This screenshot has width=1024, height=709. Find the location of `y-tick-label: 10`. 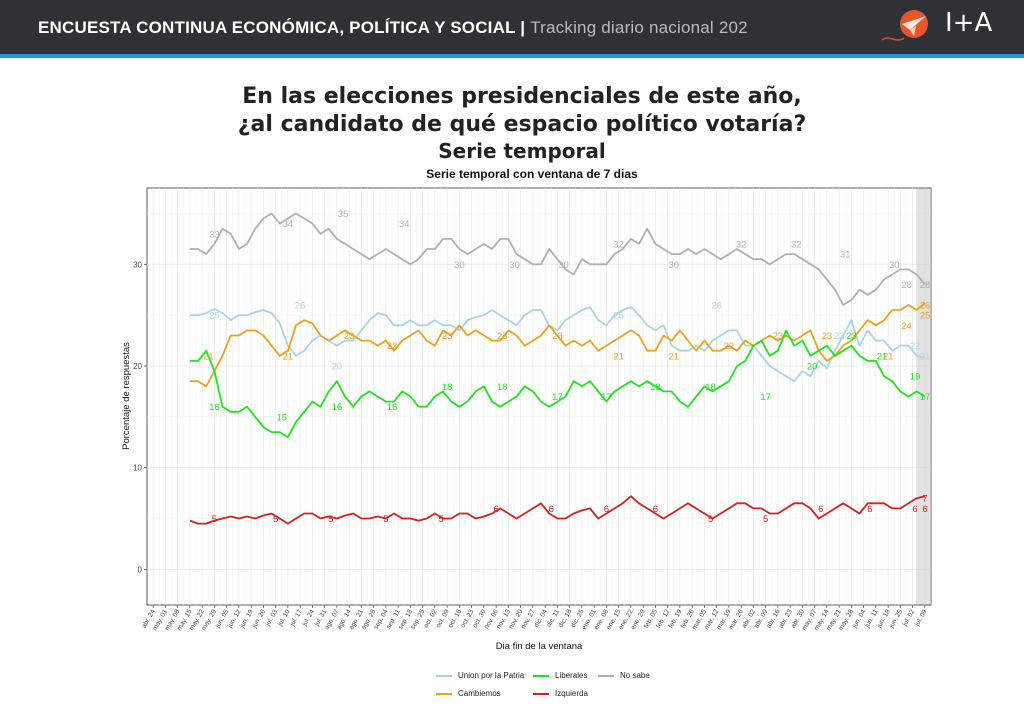

y-tick-label: 10 is located at coordinates (137, 468).